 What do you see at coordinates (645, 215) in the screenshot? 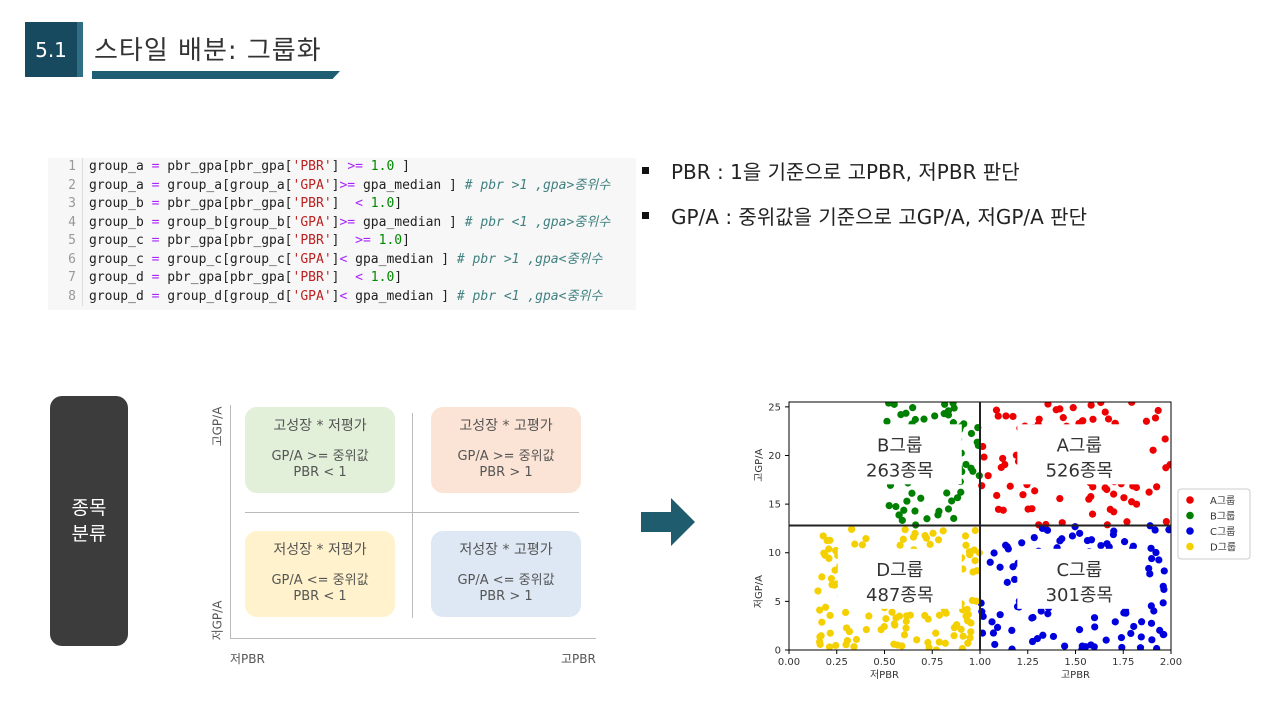
I see `bullet-square-icon` at bounding box center [645, 215].